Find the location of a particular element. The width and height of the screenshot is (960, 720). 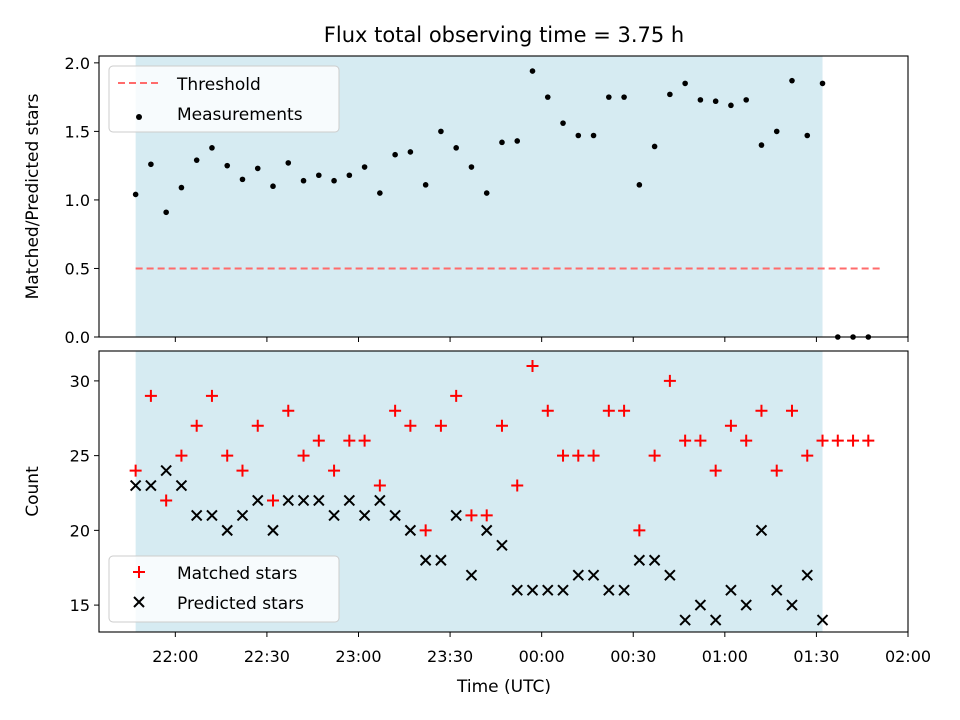

legend-box is located at coordinates (224, 589).